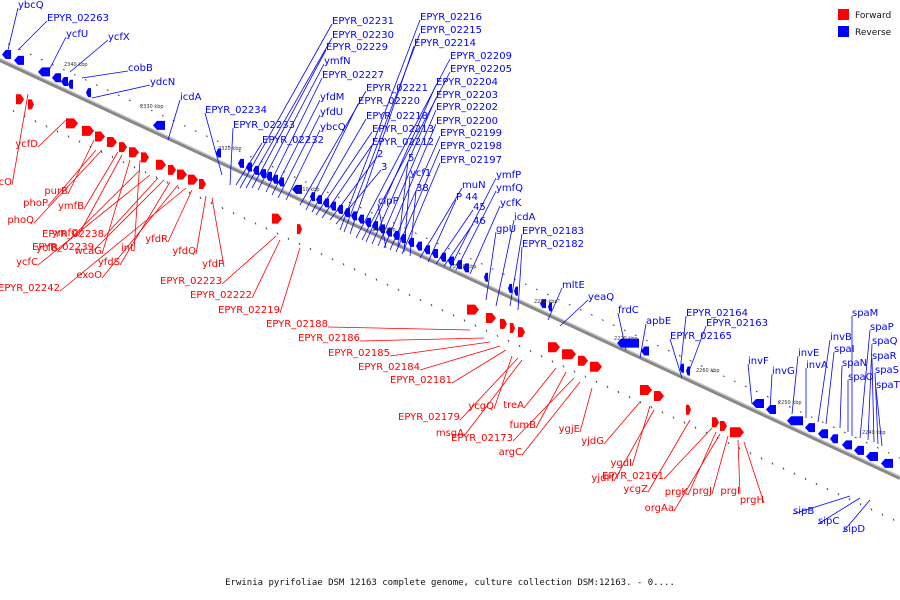 The image size is (900, 600). What do you see at coordinates (841, 337) in the screenshot?
I see `reverse-gene-label: invB` at bounding box center [841, 337].